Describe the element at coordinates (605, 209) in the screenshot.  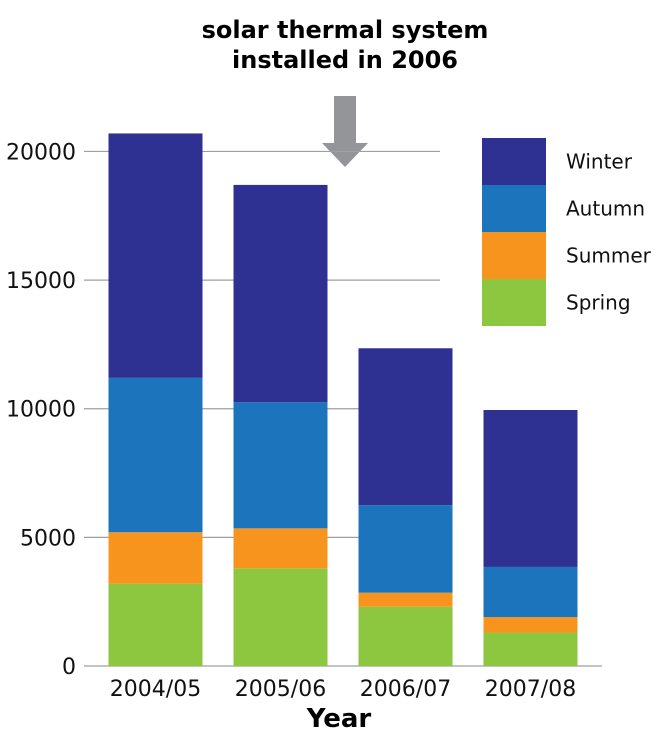
I see `legend-label-autumn: Autumn` at that location.